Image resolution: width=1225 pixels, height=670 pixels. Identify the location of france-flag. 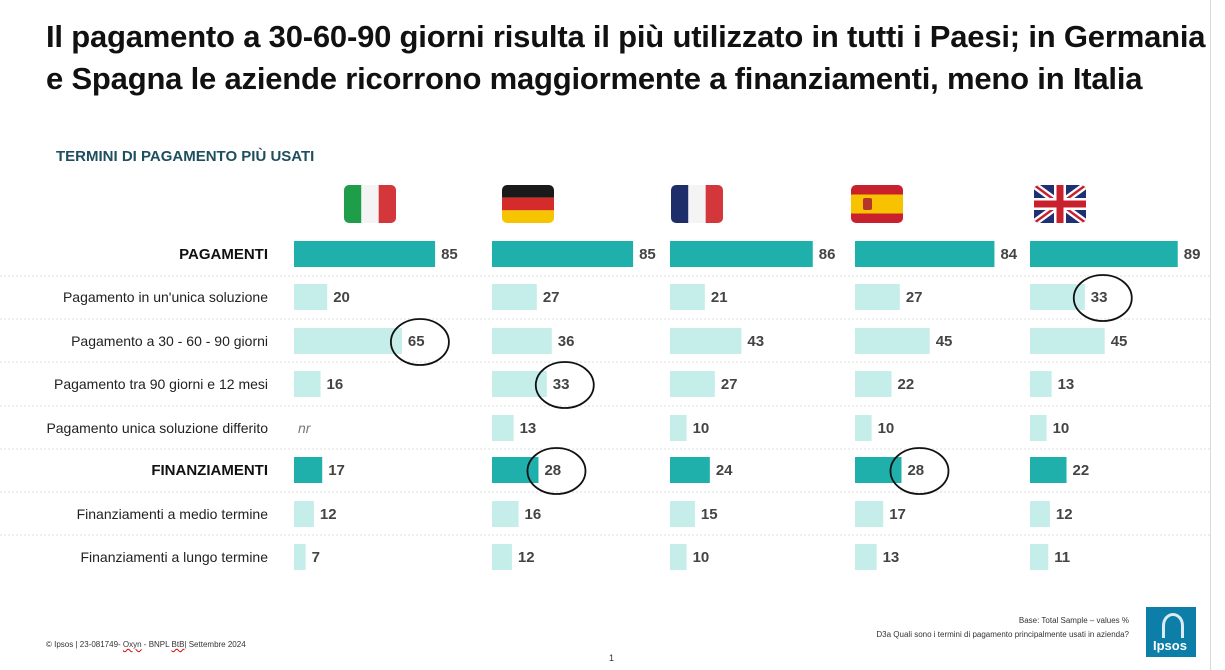
(697, 204).